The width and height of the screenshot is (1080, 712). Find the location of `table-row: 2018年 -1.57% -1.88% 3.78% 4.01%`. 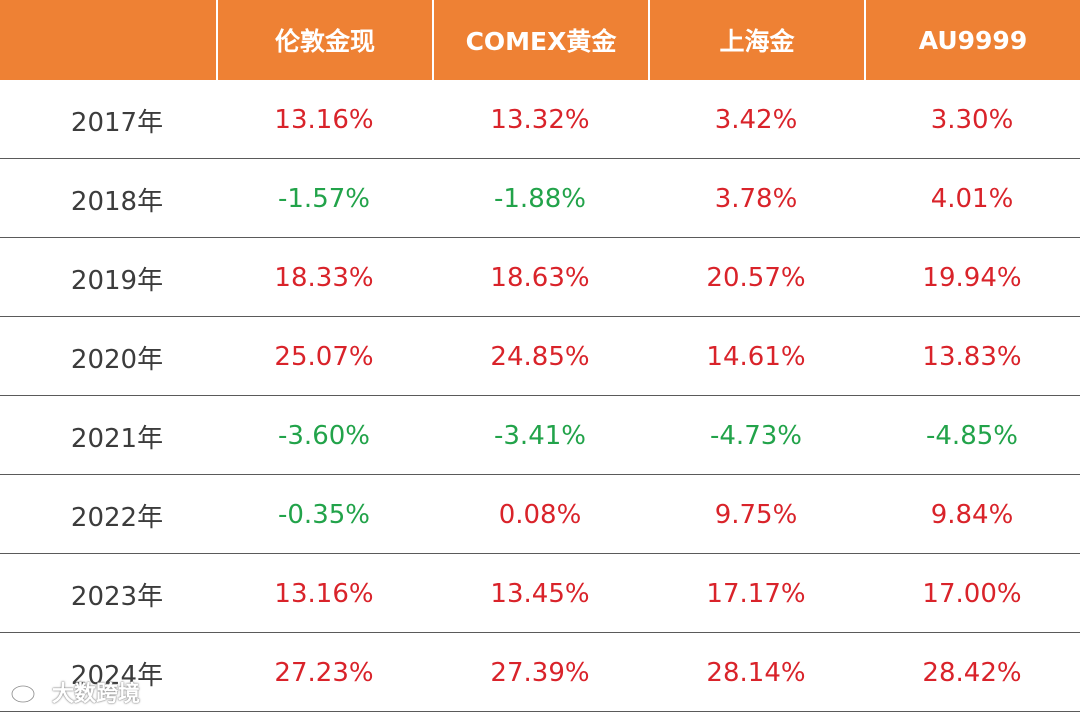

table-row: 2018年 -1.57% -1.88% 3.78% 4.01% is located at coordinates (540, 198).